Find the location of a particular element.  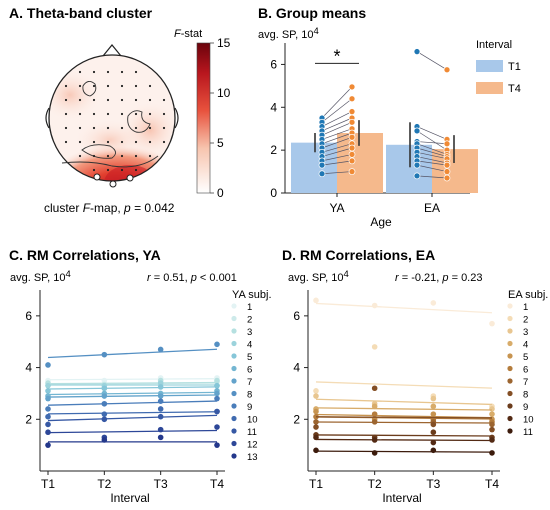

panel-d-title: D. RM Correlations, EA is located at coordinates (358, 255).